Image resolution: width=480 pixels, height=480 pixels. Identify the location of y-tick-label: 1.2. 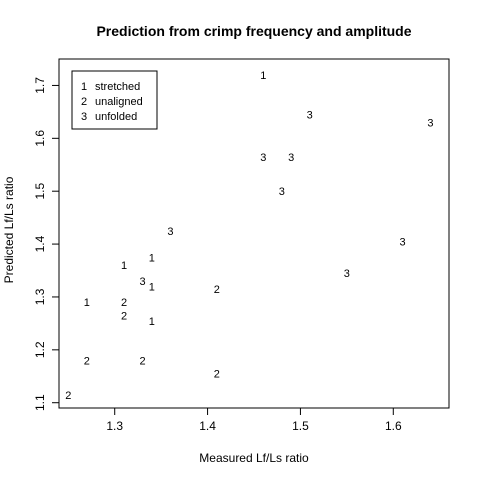
(40, 349).